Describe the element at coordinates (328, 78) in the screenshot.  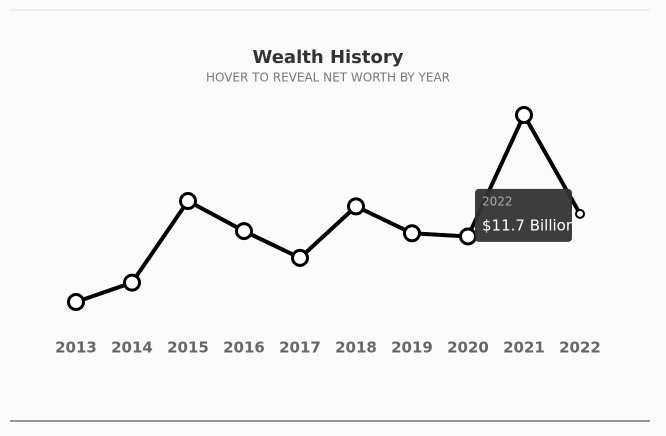
I see `chart-subtitle: HOVER TO REVEAL NET WORTH BY YEAR` at that location.